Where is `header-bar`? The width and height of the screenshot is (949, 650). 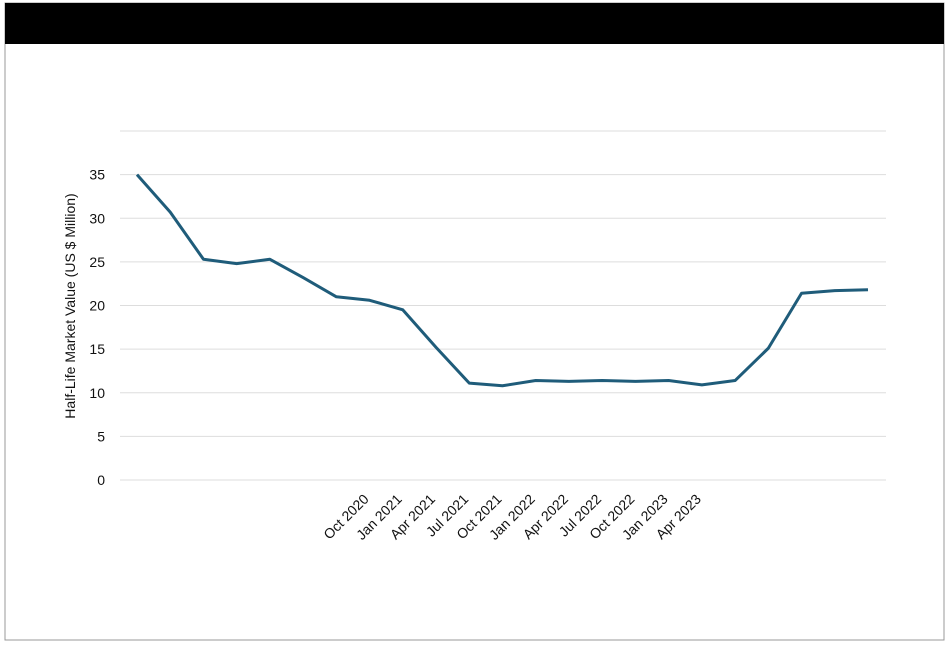 header-bar is located at coordinates (474, 23).